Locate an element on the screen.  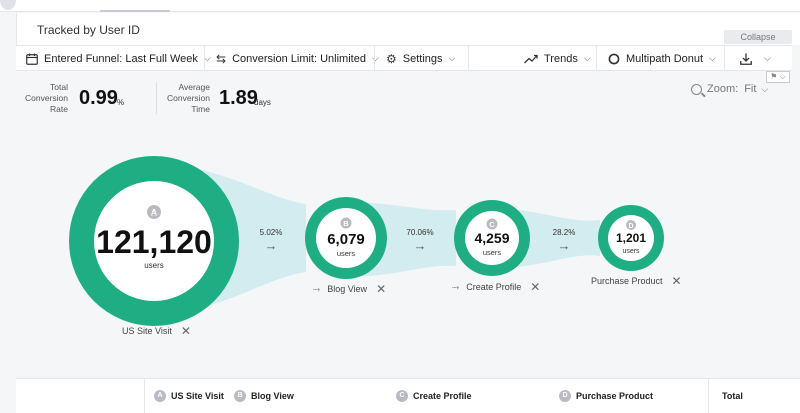
rate-a-b-value: 5.02% is located at coordinates (271, 232).